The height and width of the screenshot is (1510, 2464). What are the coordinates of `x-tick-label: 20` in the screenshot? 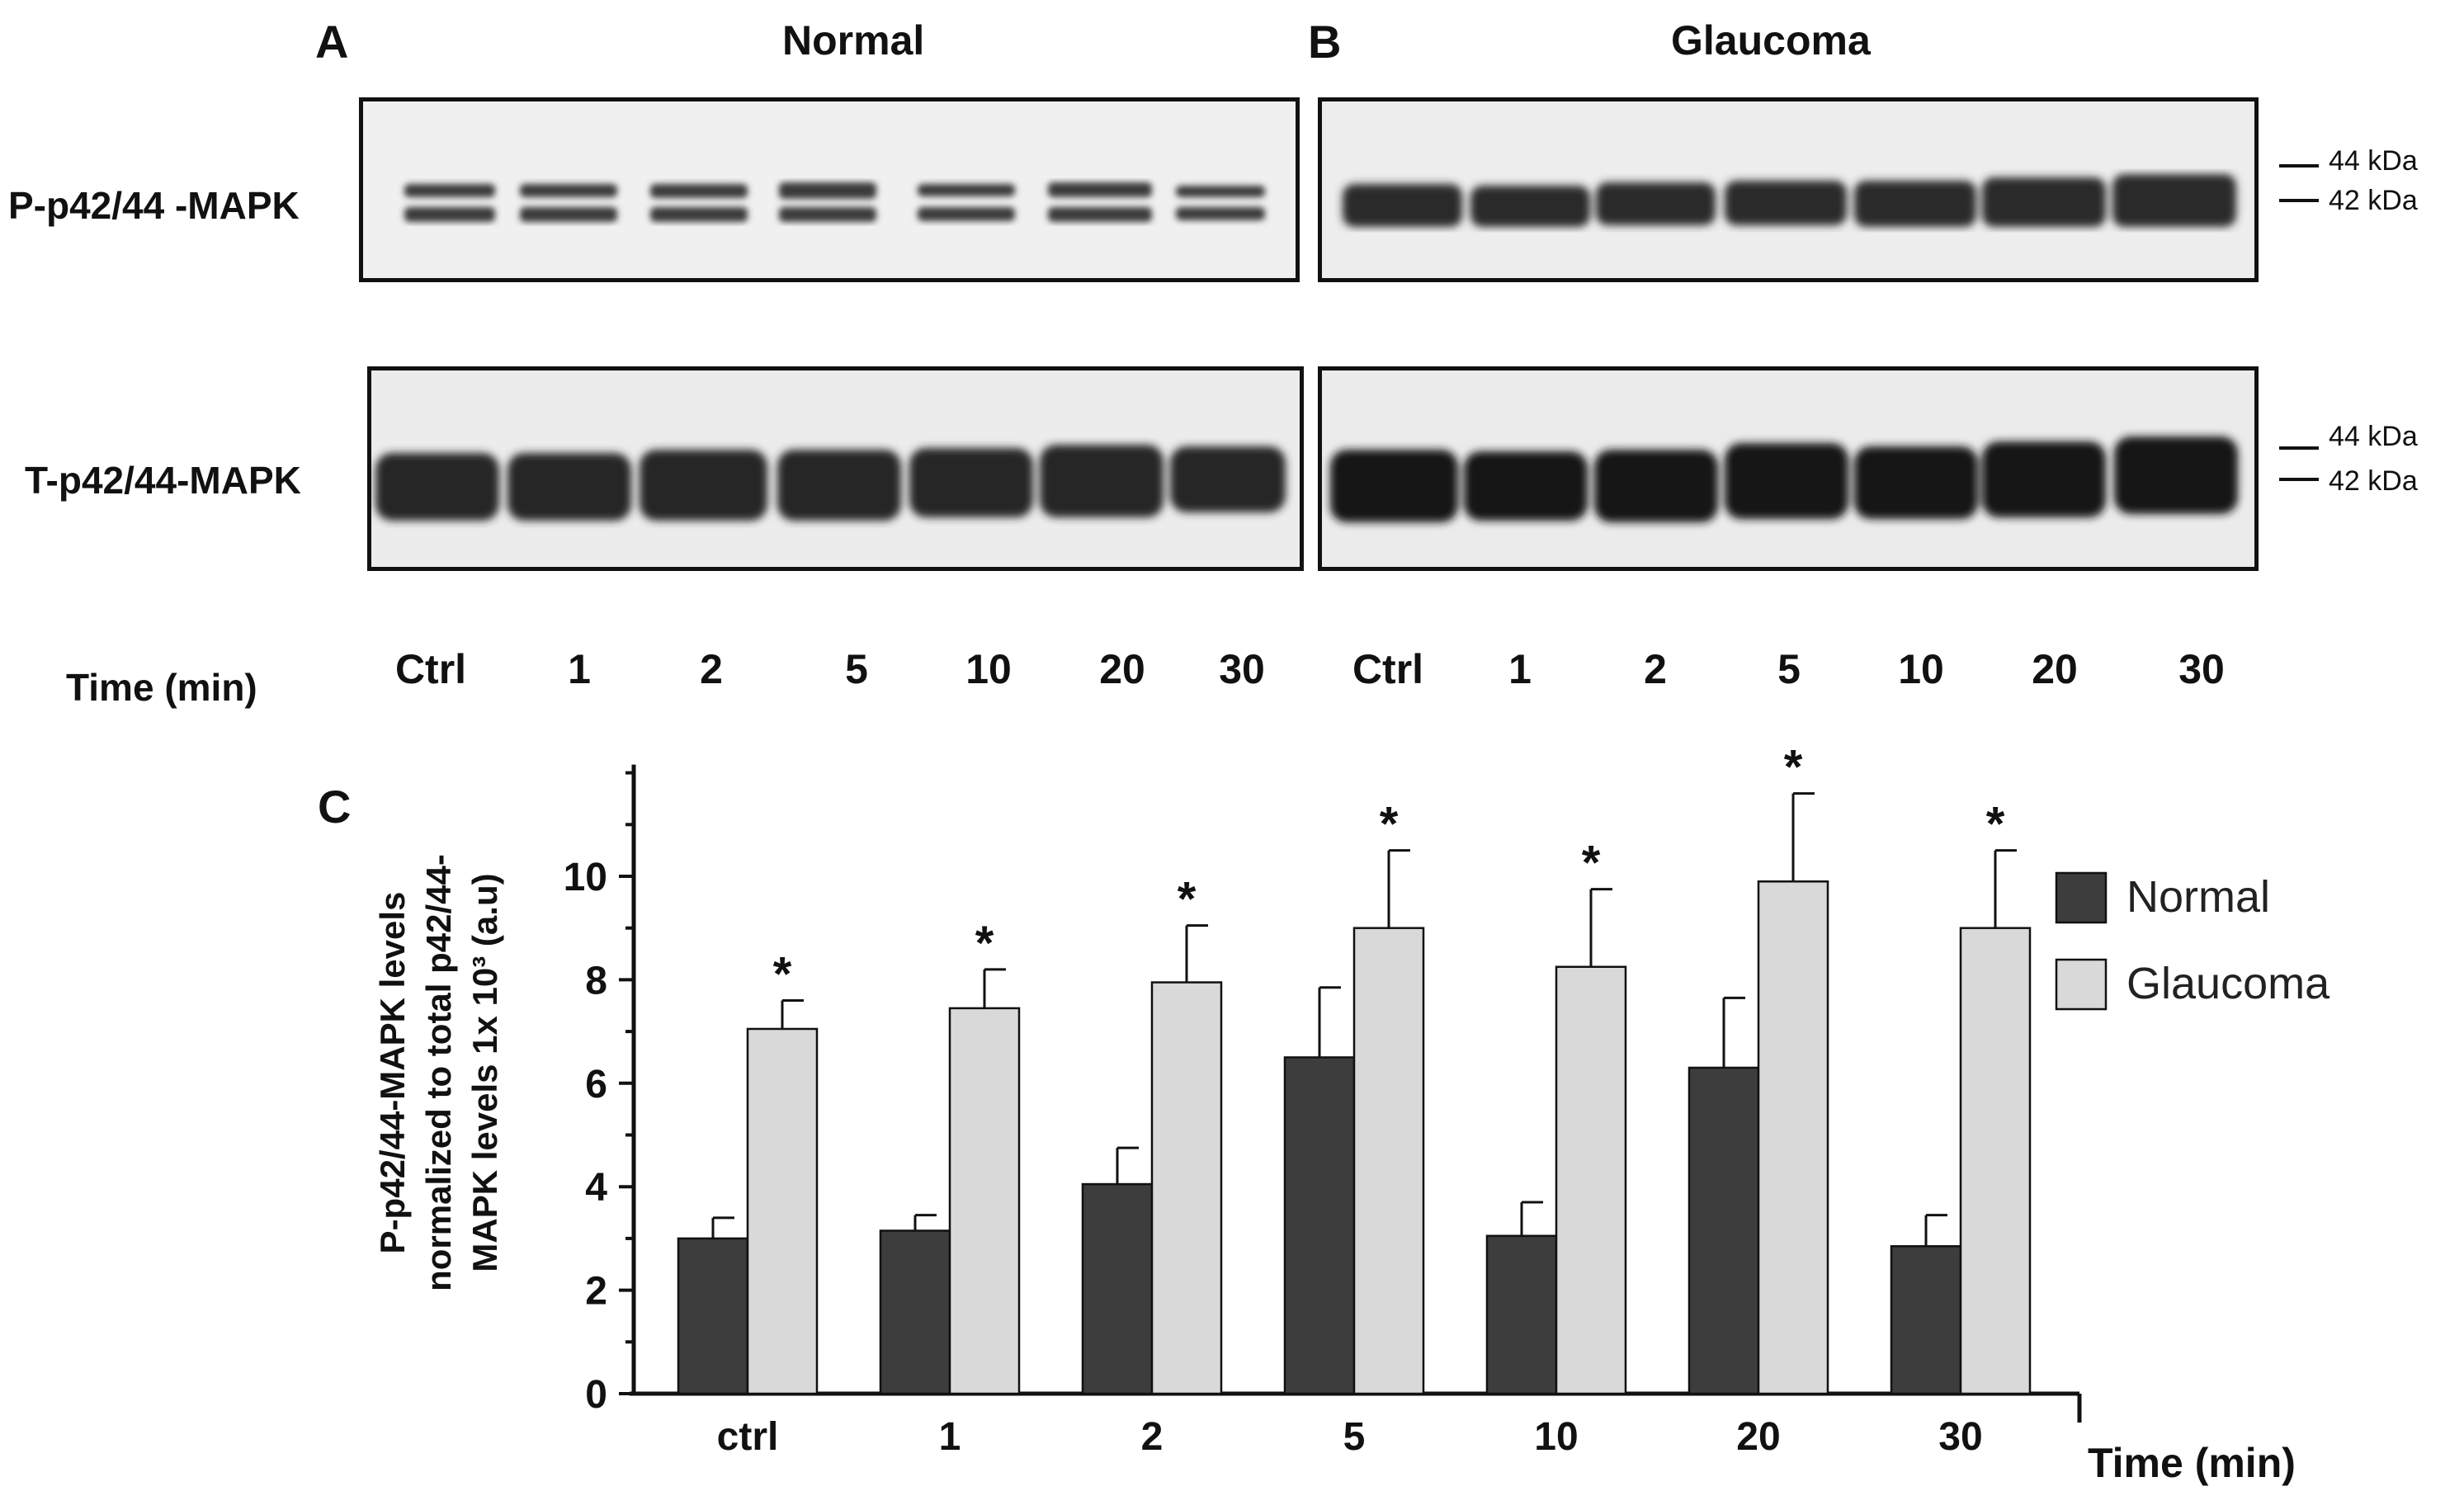 It's located at (1758, 1437).